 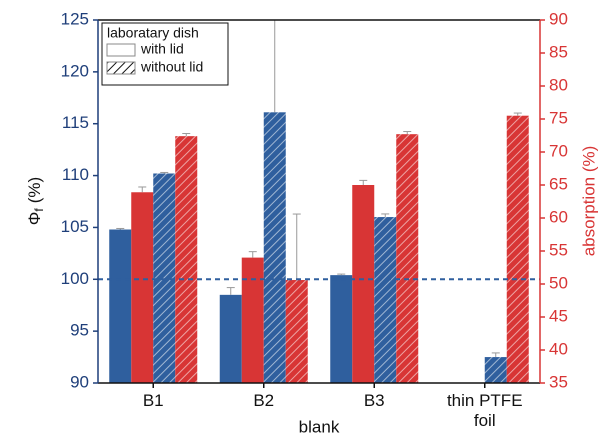 I want to click on x-axis-title: blank, so click(x=319, y=426).